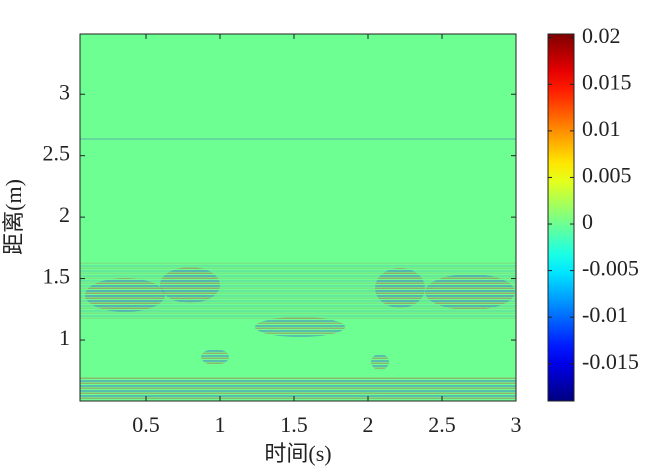 The image size is (661, 472). What do you see at coordinates (146, 424) in the screenshot?
I see `x-tick-label: 0.5` at bounding box center [146, 424].